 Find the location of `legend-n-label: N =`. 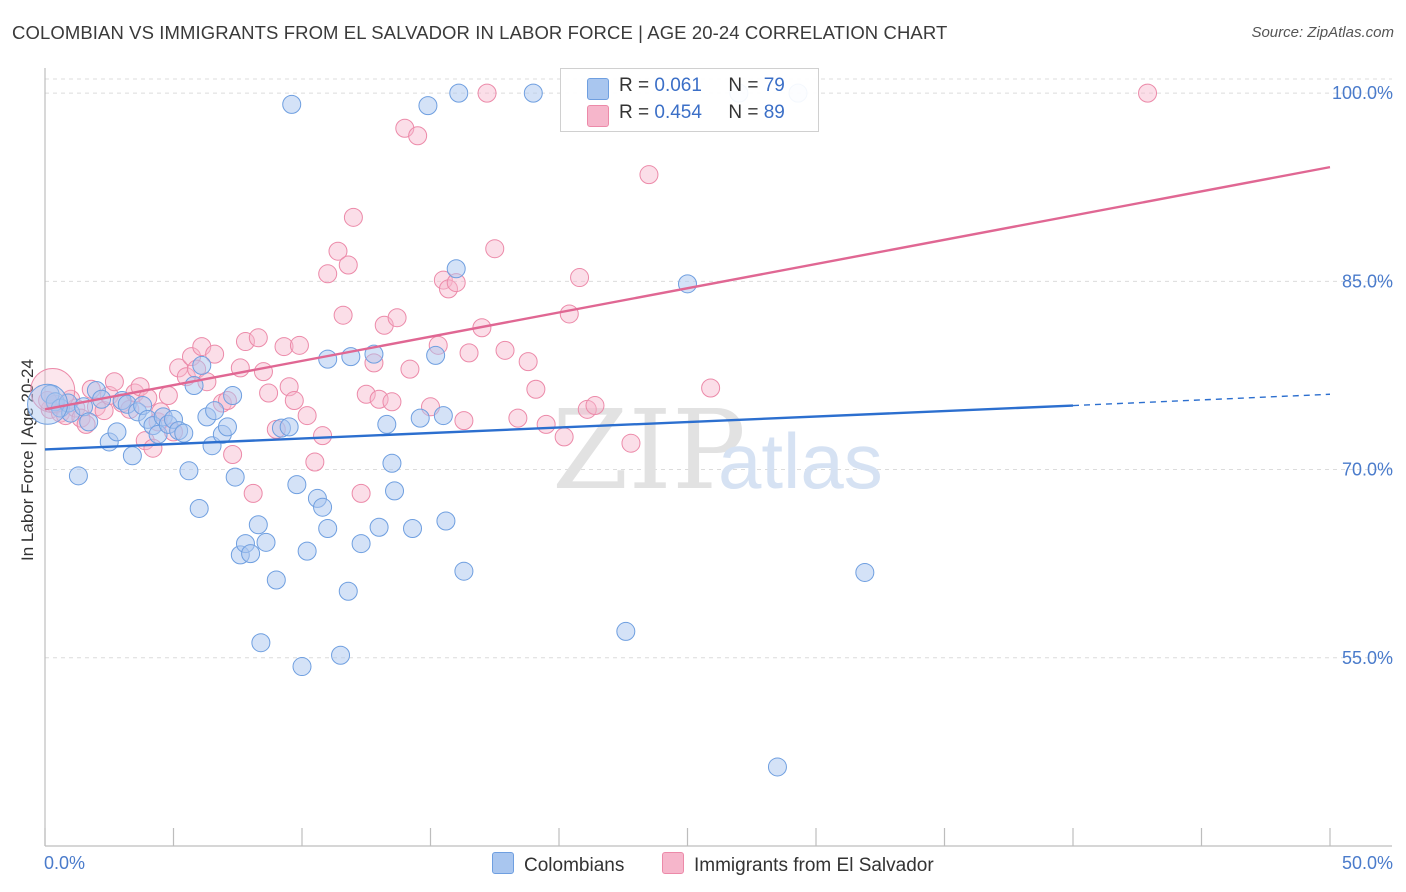

legend-n-label: N = is located at coordinates (743, 112).